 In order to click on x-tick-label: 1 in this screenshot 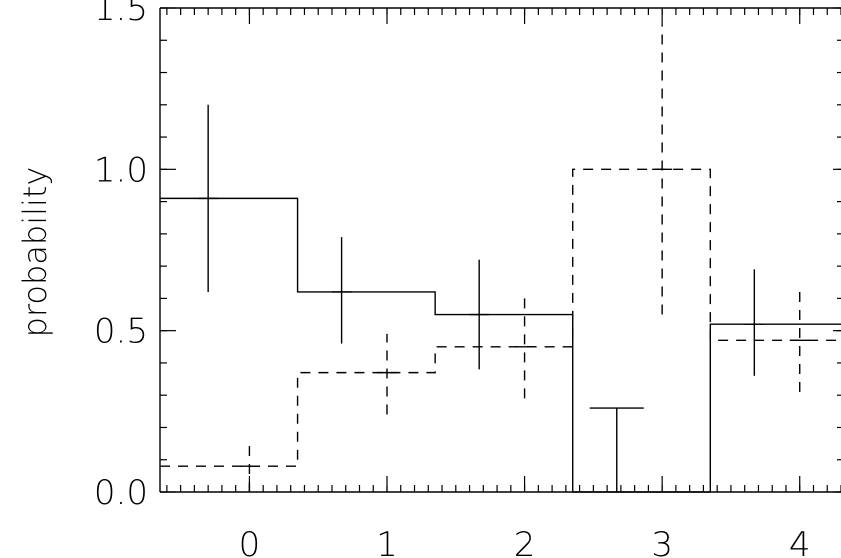, I will do `click(387, 541)`.